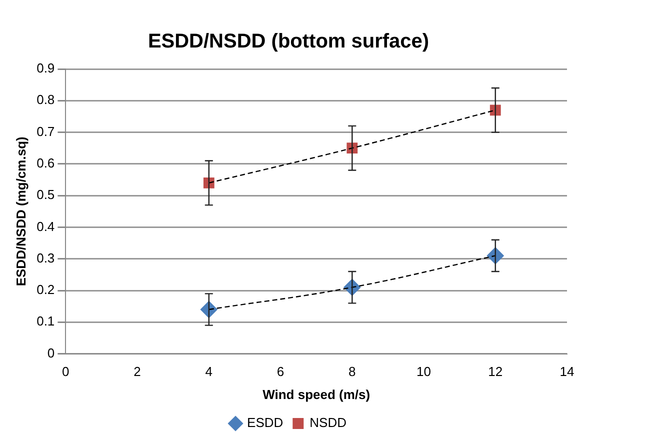  I want to click on legend-label: ESDD, so click(265, 422).